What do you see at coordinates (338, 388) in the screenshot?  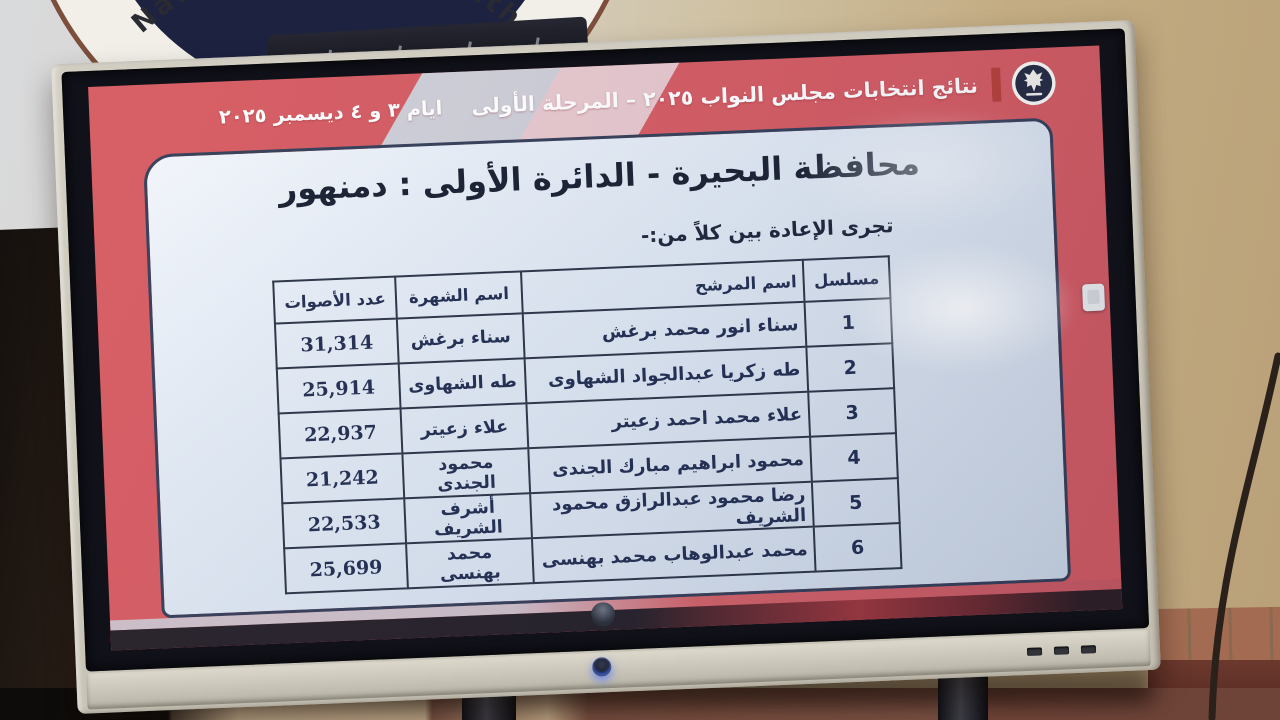 I see `cell-votes: 25,914` at bounding box center [338, 388].